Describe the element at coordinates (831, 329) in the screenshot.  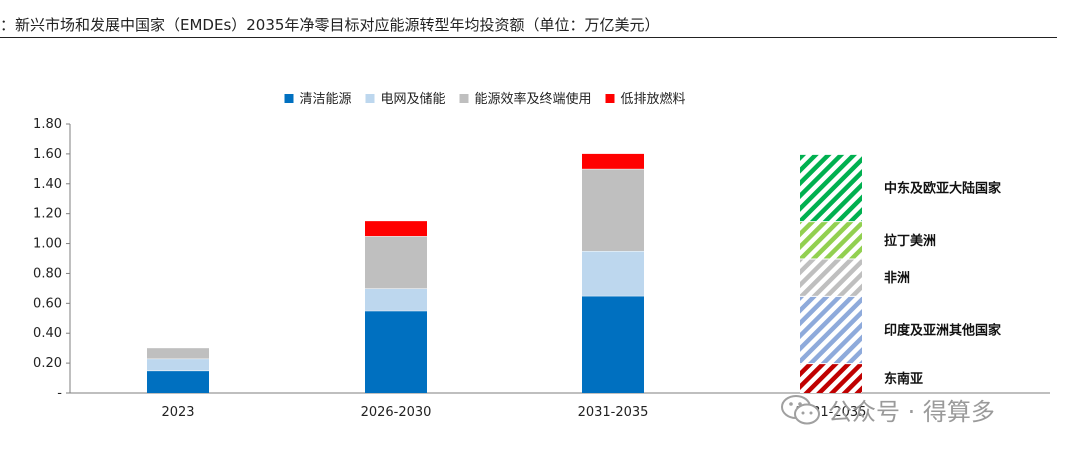
I see `region-segment-india` at that location.